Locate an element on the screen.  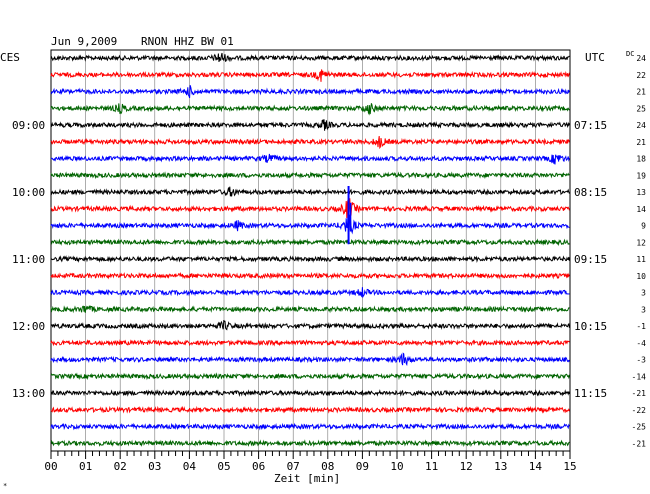
utc-time-labels: 07:15 08:15 09:15 10:15 11:15 is located at coordinates (590, 259).